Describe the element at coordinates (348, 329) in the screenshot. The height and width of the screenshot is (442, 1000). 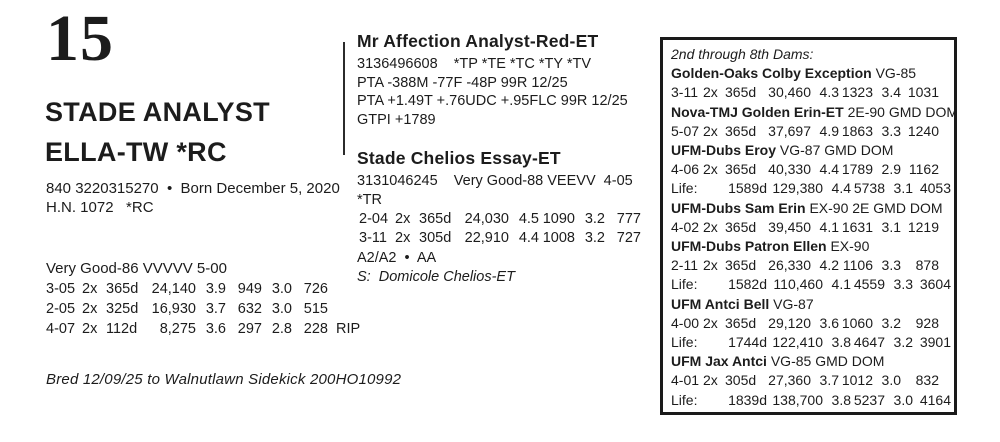
I see `record-cell: RIP` at that location.